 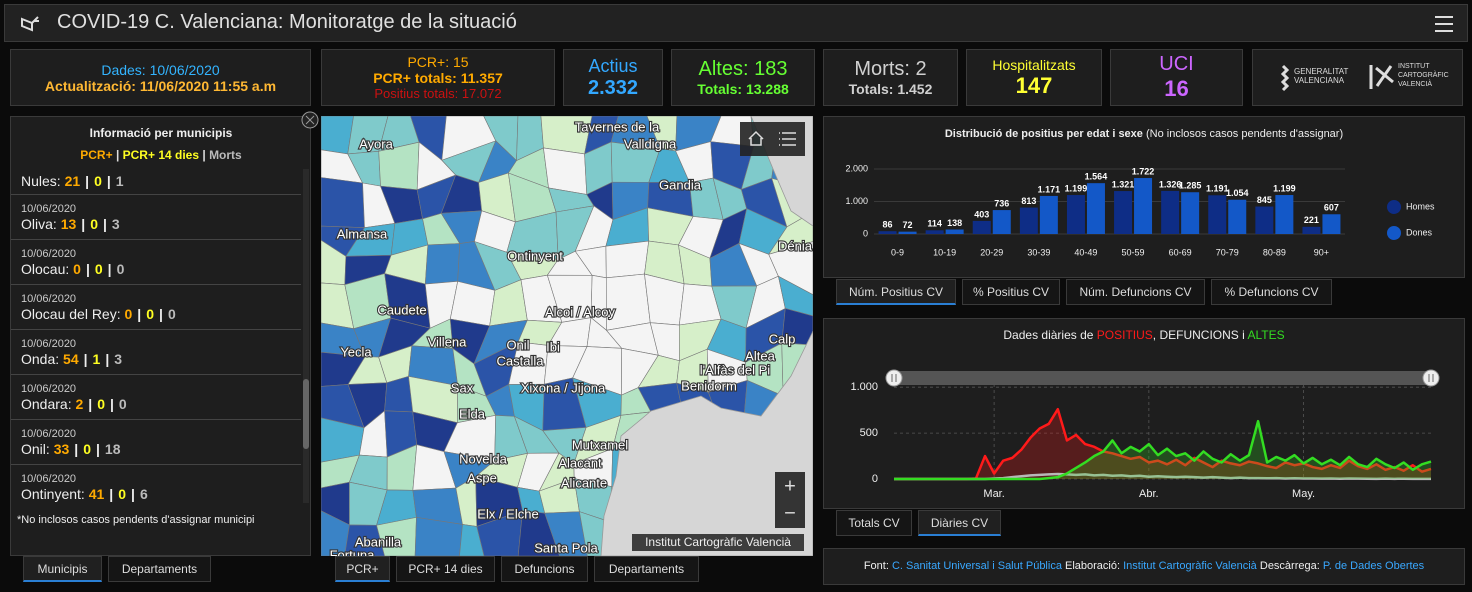 I want to click on legend-label: Dones, so click(x=1419, y=232).